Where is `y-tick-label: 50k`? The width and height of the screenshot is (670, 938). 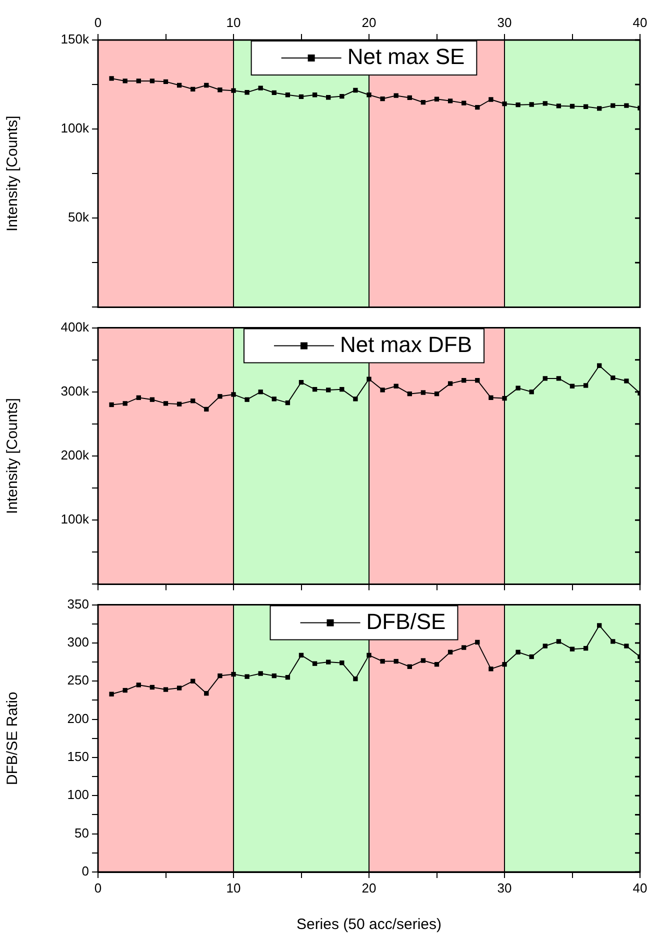
y-tick-label: 50k is located at coordinates (79, 217).